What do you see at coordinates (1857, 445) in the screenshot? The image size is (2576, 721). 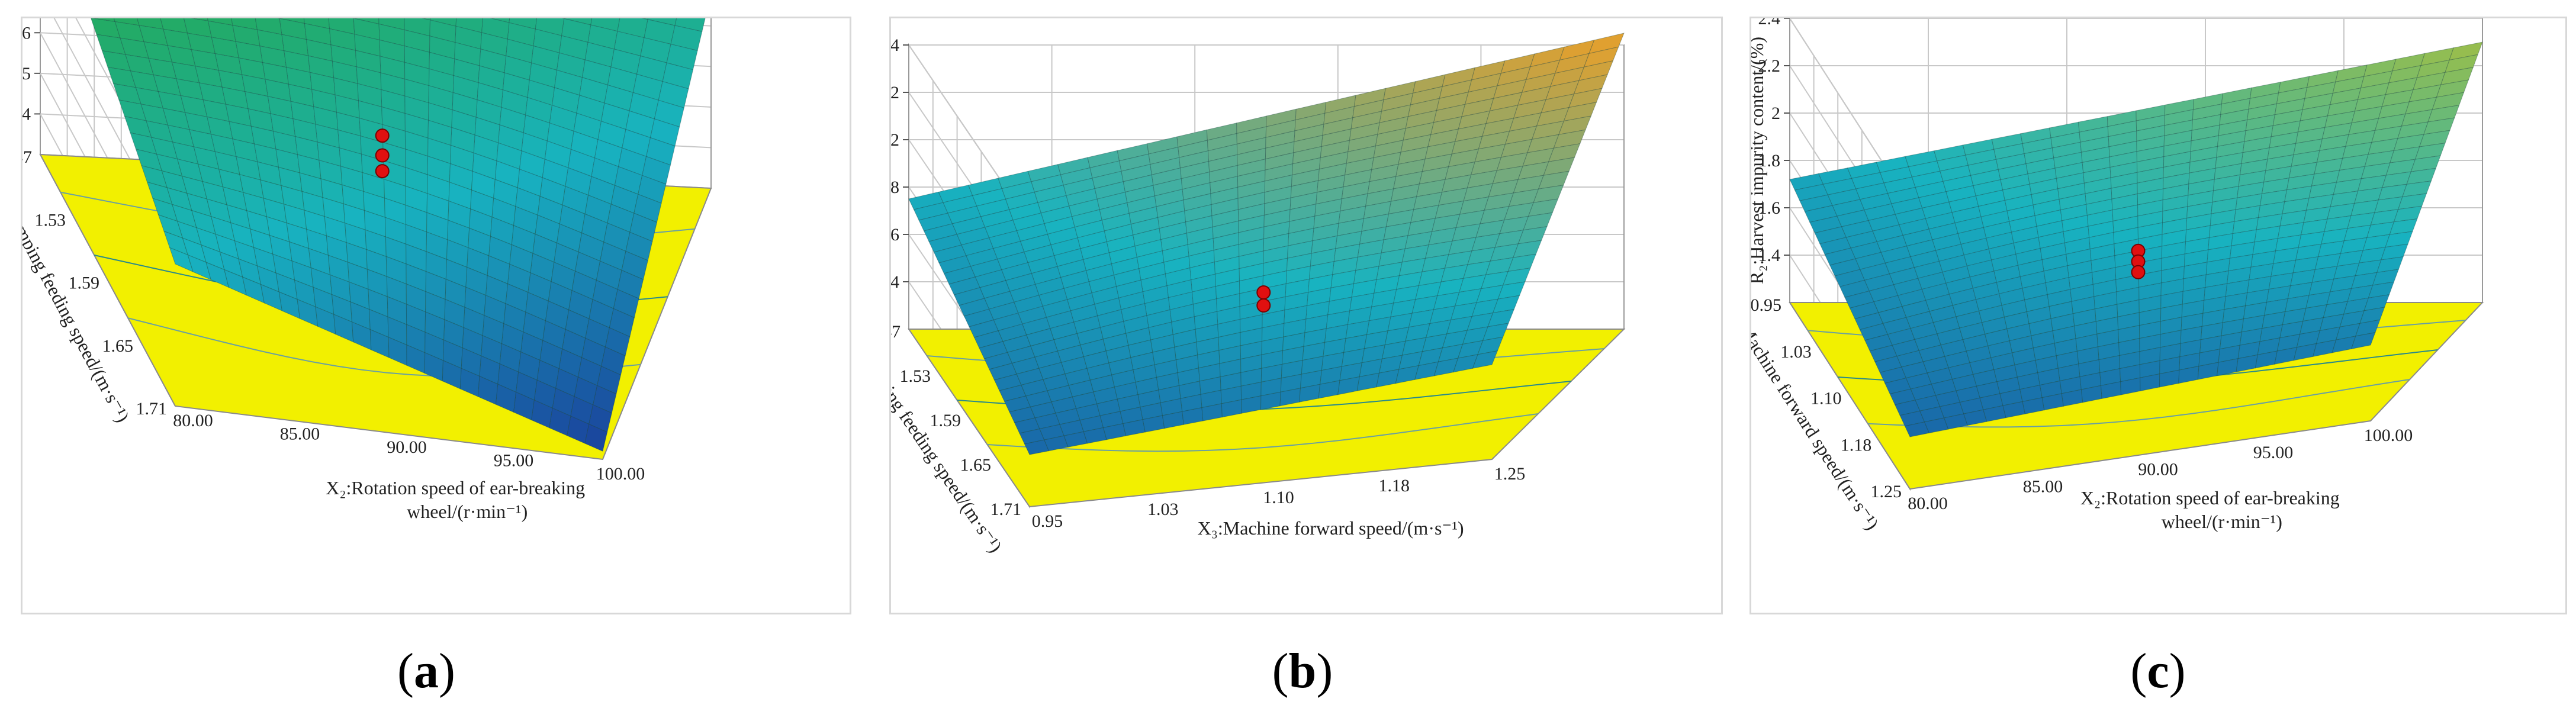 I see `y-tick-label: 1.18` at bounding box center [1857, 445].